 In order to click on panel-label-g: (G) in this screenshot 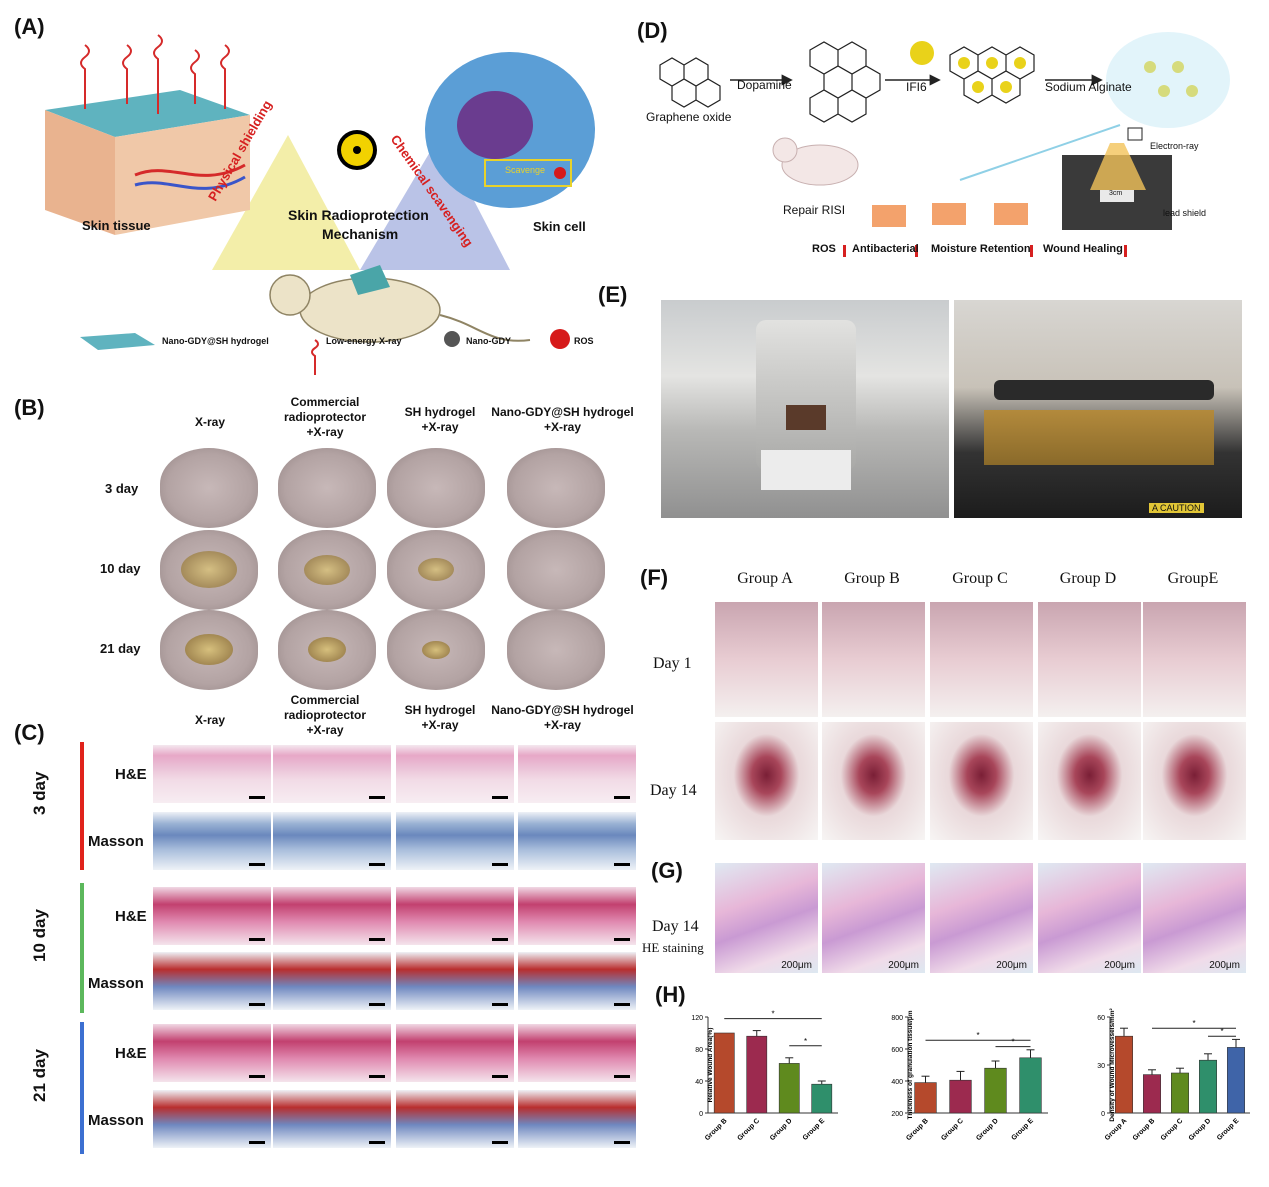, I will do `click(667, 870)`.